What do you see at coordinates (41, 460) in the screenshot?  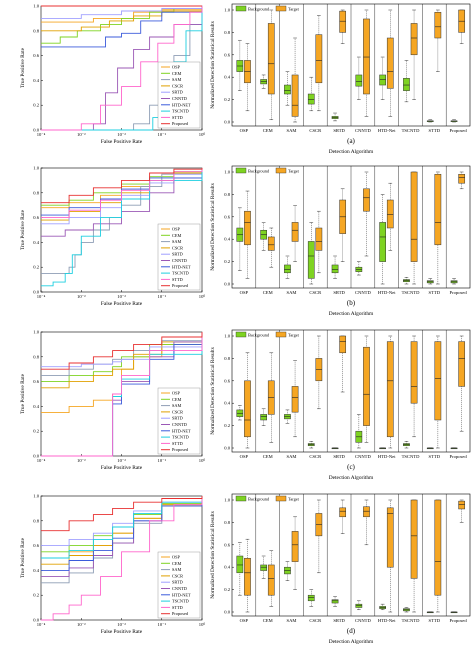 I see `roc-xtick-label: 10⁻⁴` at bounding box center [41, 460].